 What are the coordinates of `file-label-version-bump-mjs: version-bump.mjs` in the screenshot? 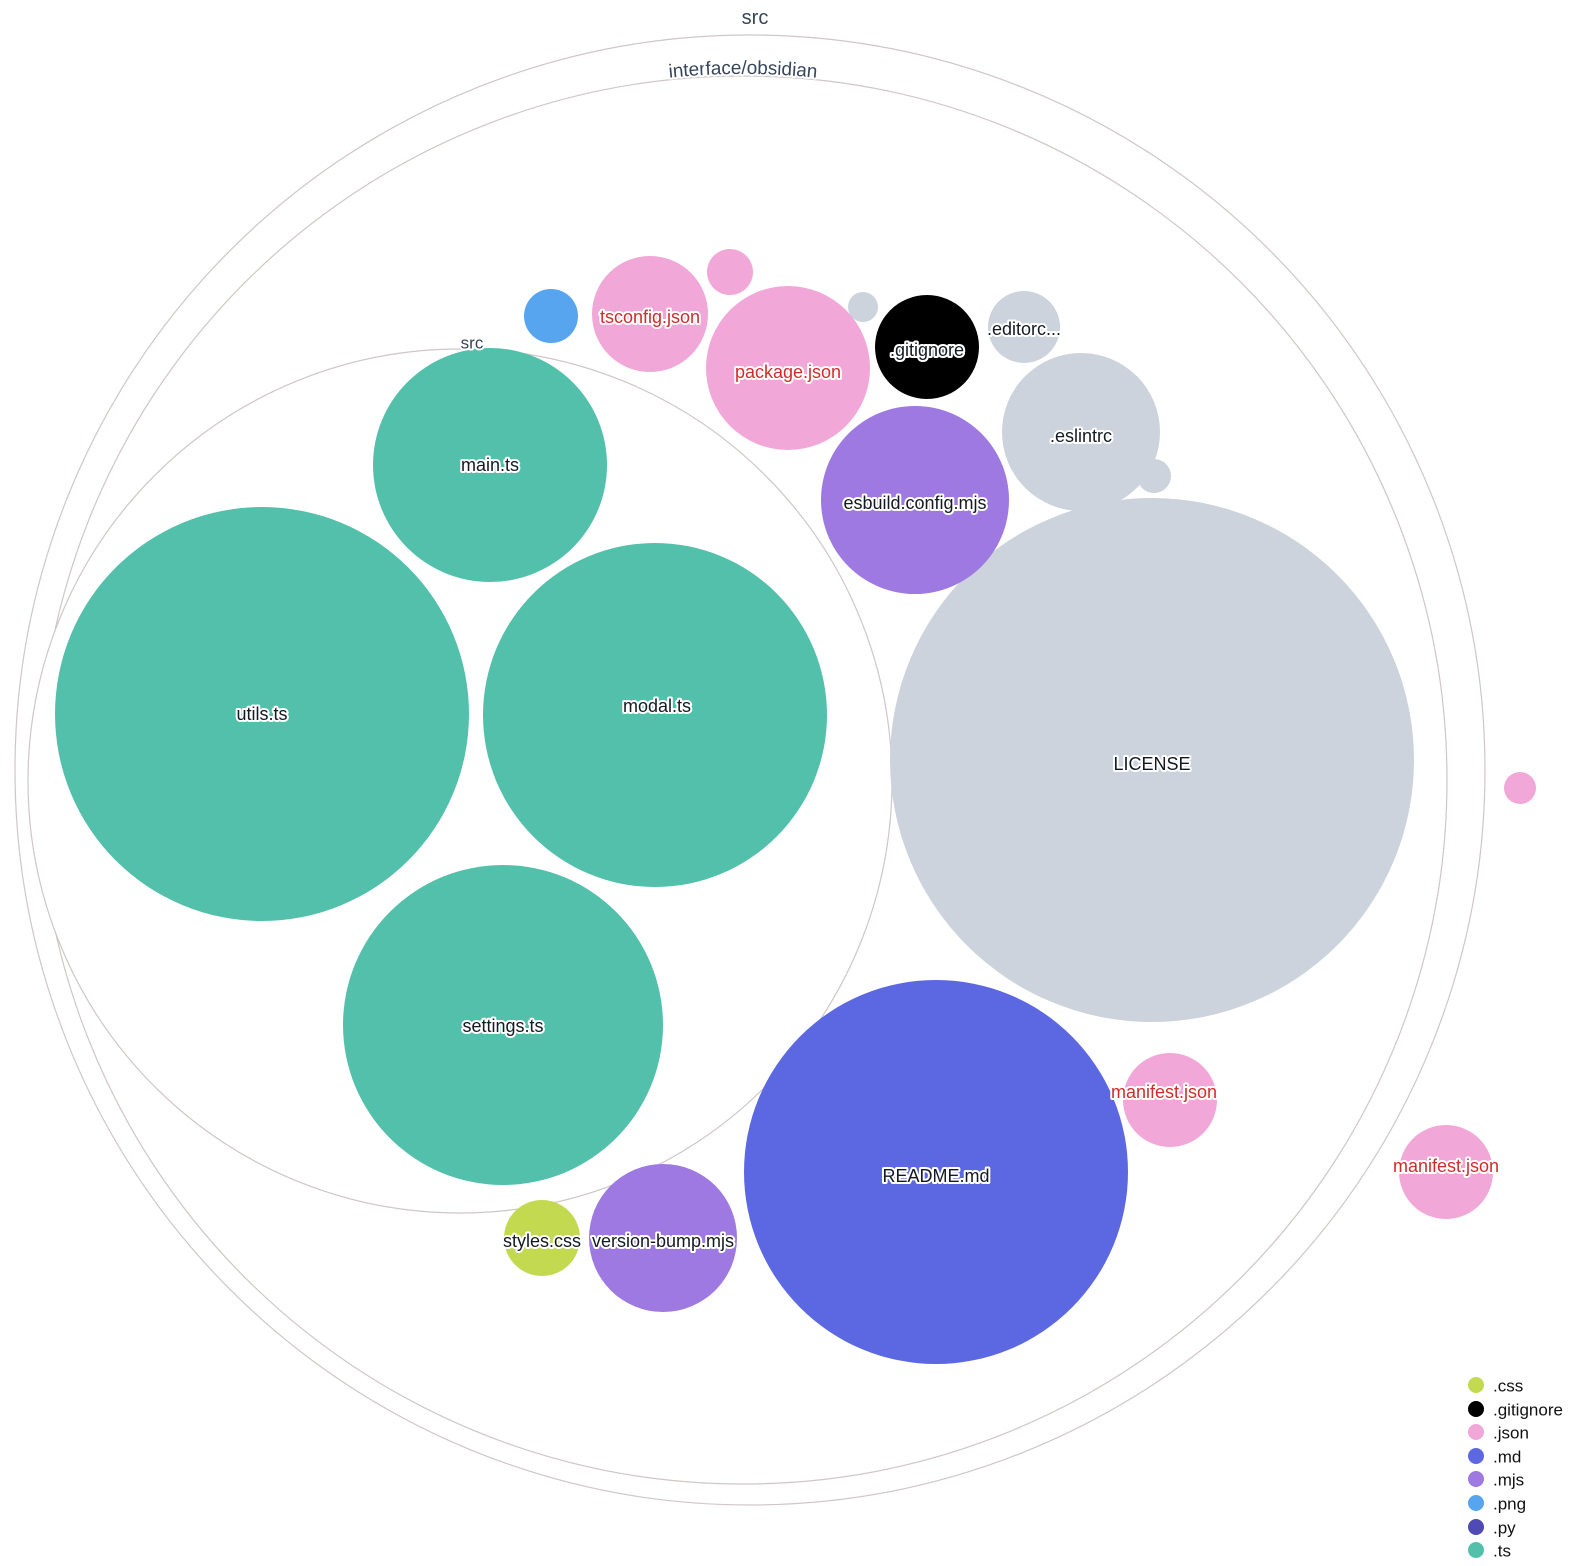 It's located at (663, 1241).